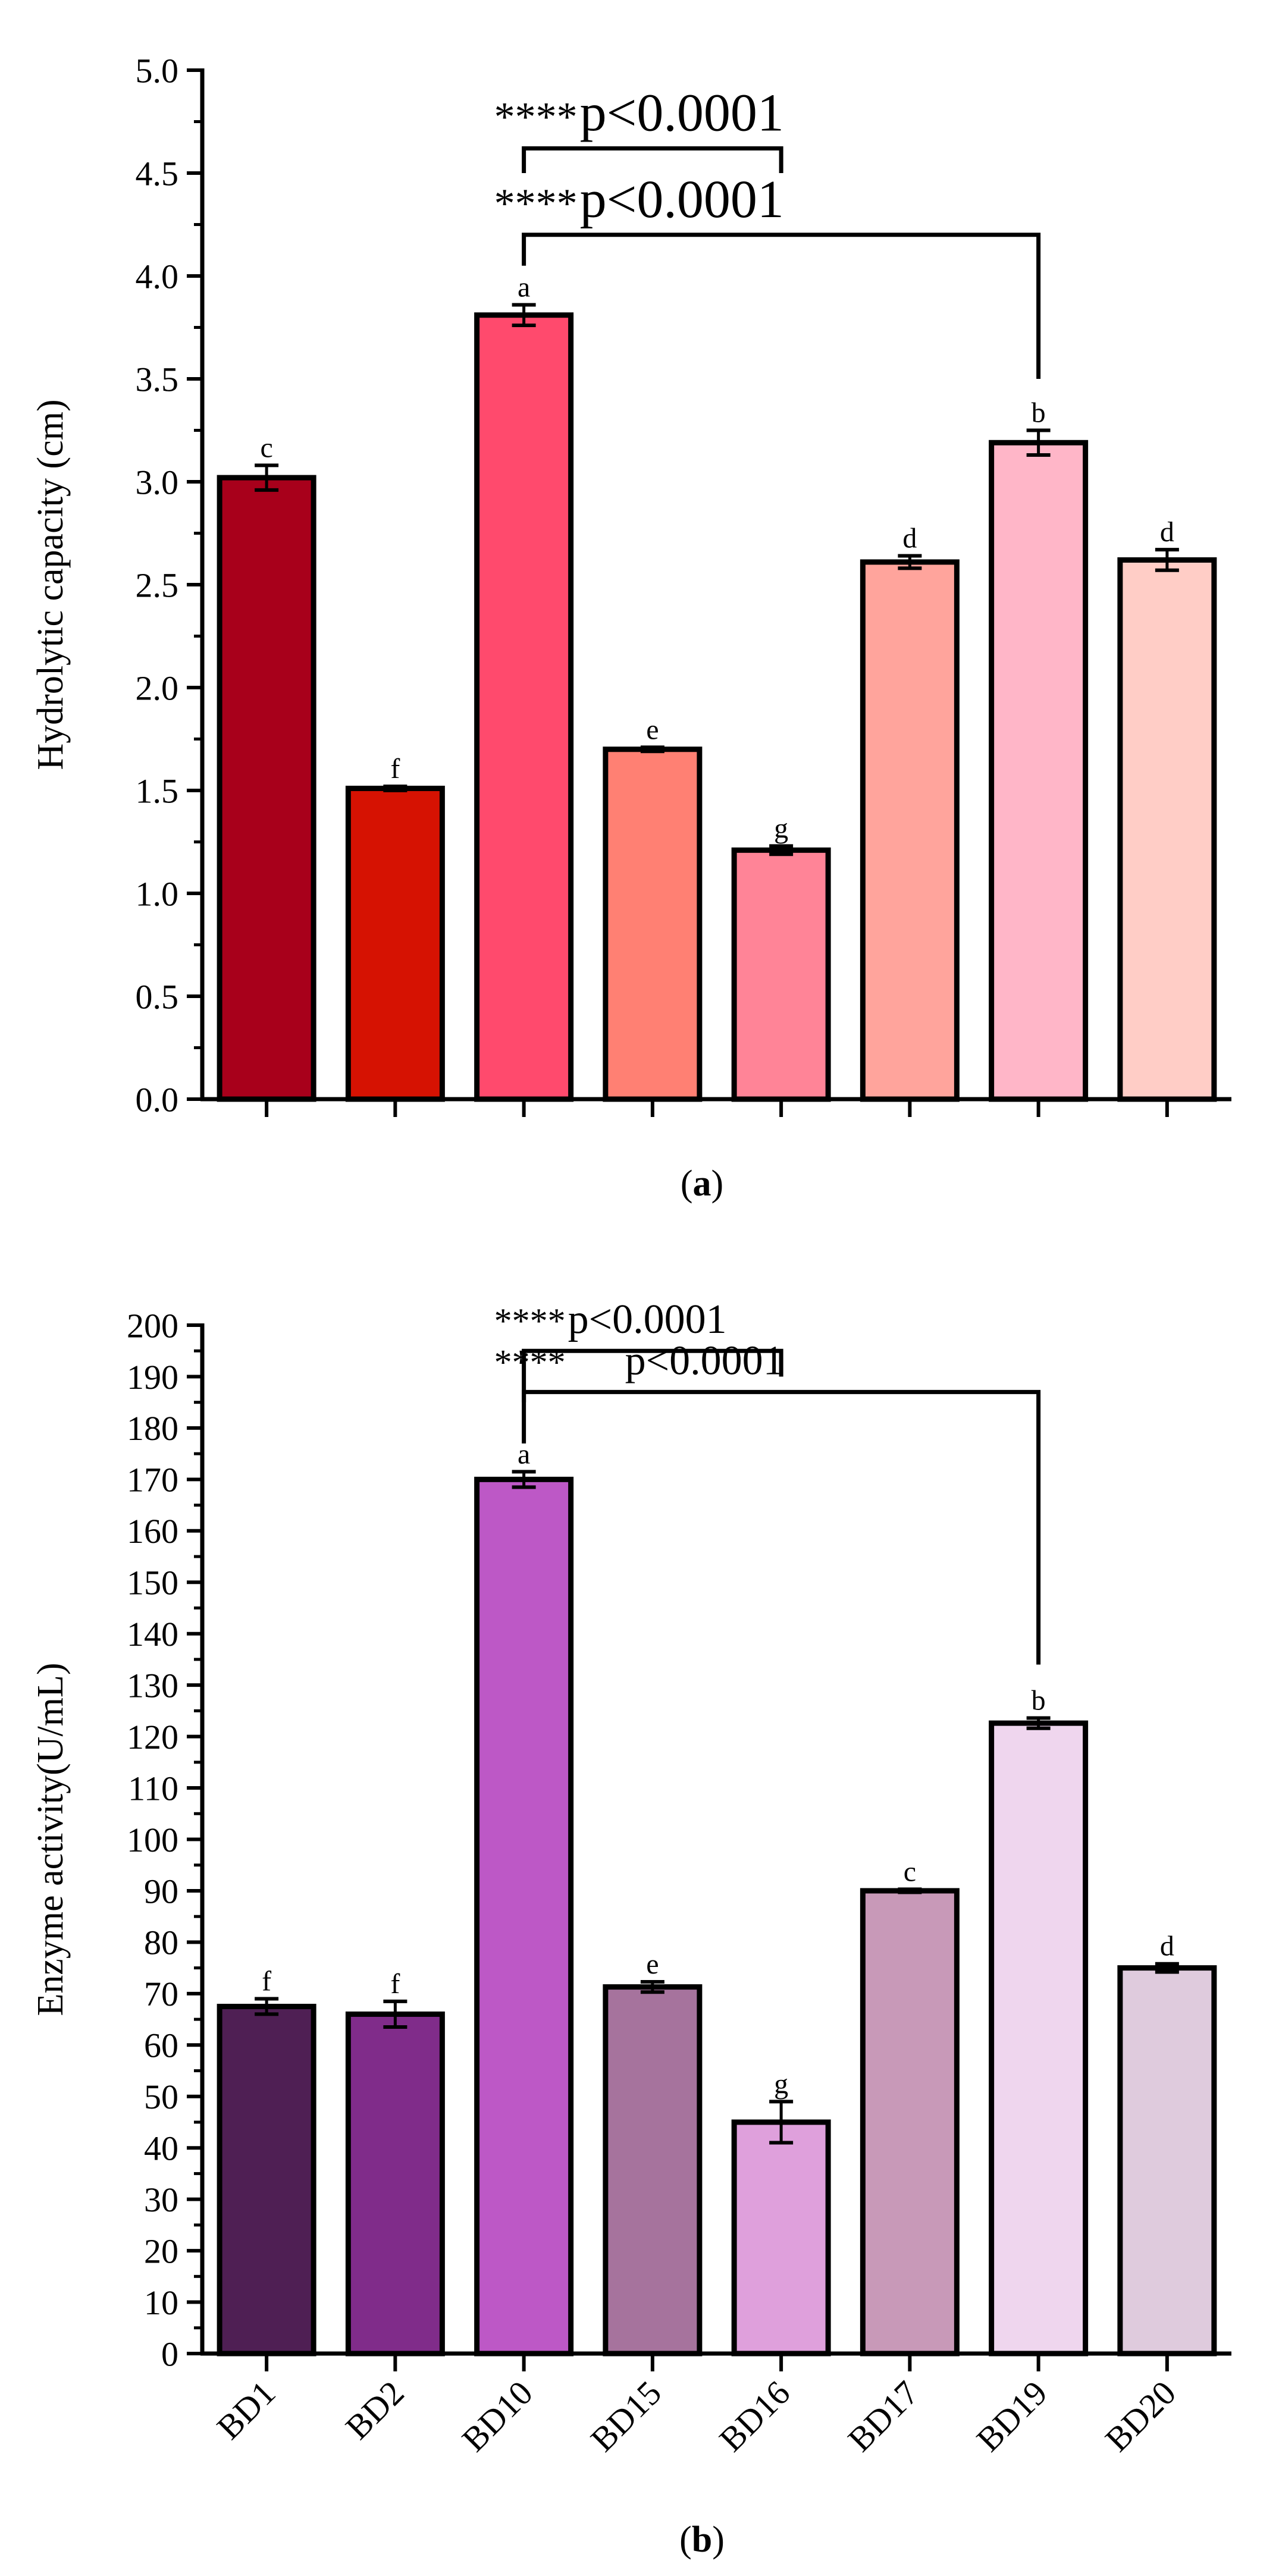 This screenshot has width=1279, height=2576. What do you see at coordinates (153, 1788) in the screenshot?
I see `y-tick-label: 110` at bounding box center [153, 1788].